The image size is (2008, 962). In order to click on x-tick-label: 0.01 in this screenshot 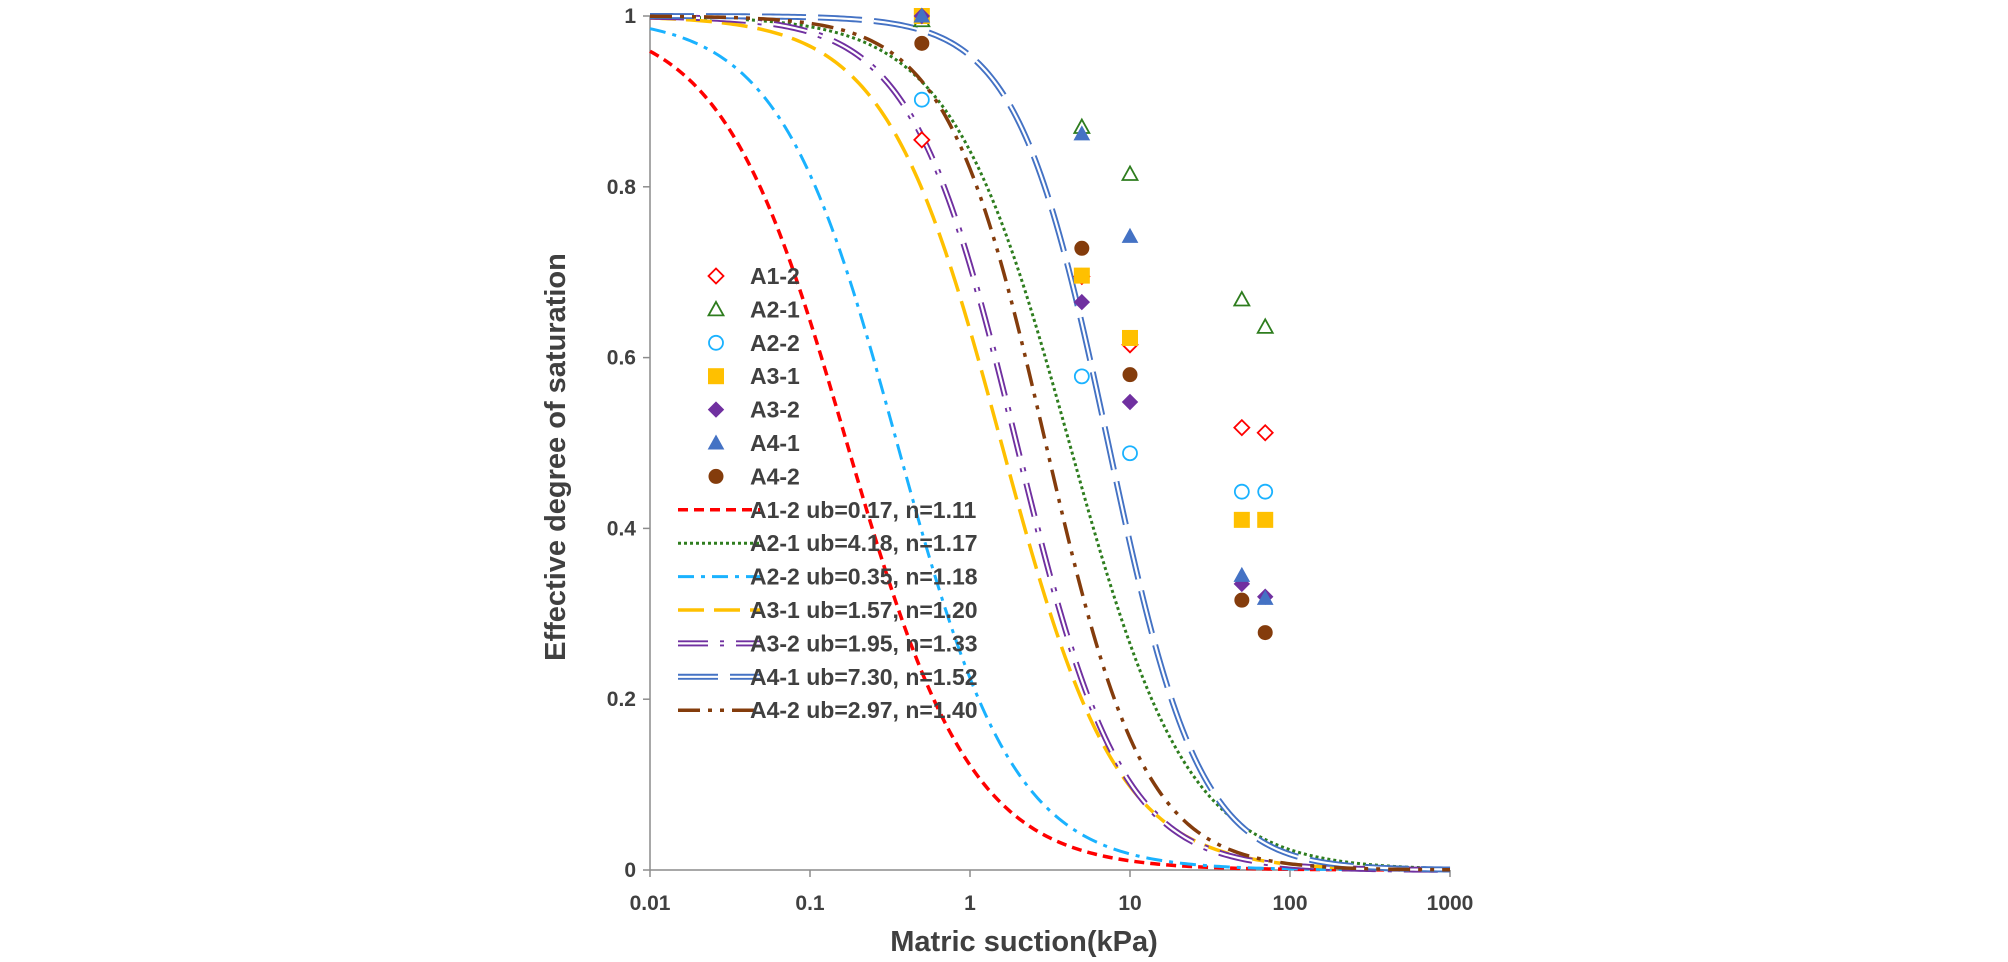, I will do `click(650, 903)`.